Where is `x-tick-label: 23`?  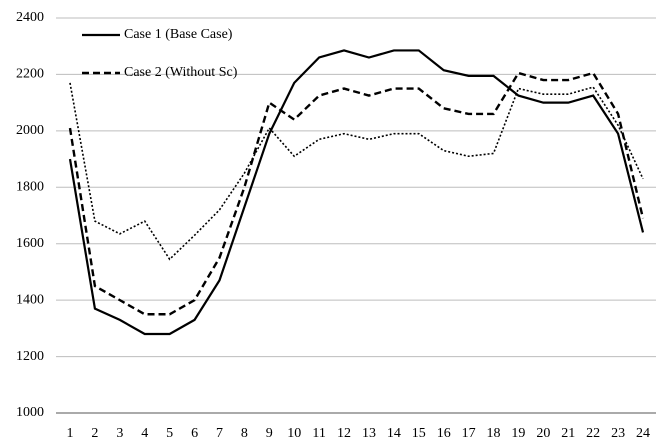 x-tick-label: 23 is located at coordinates (618, 433).